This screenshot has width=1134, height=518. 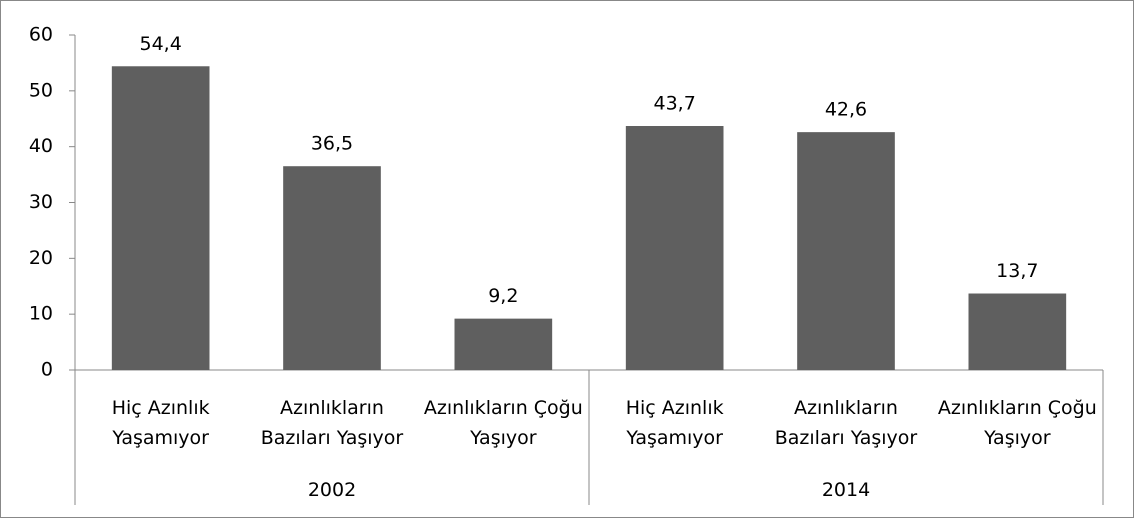 I want to click on y-tick-label: 0, so click(x=47, y=370).